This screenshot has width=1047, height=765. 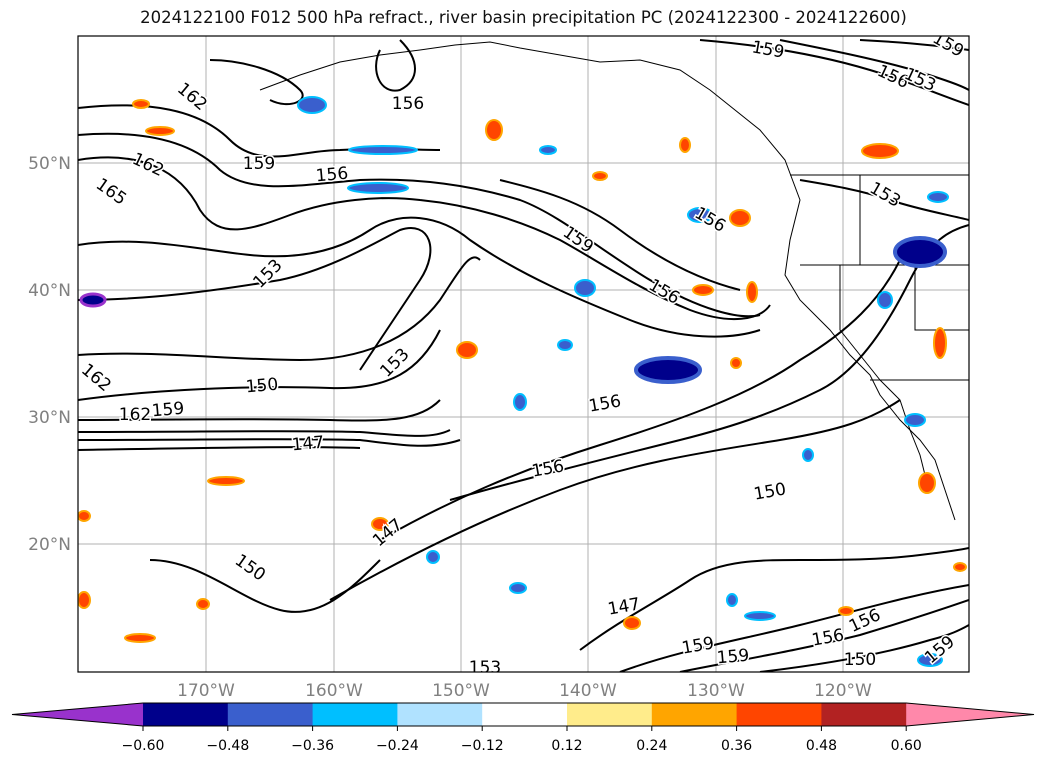 What do you see at coordinates (482, 746) in the screenshot?
I see `colorbar-tick-label: −0.12` at bounding box center [482, 746].